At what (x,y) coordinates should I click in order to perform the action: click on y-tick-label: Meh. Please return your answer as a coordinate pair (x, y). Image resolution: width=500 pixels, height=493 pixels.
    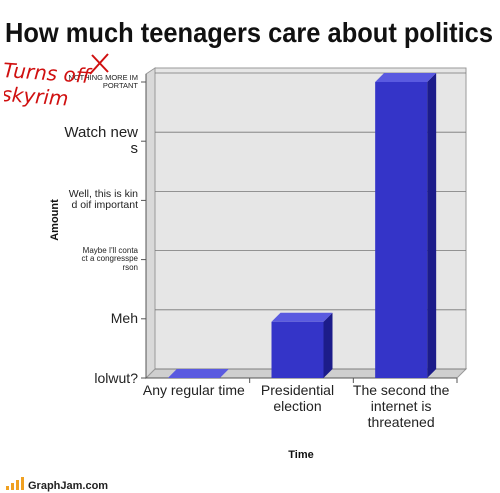
    Looking at the image, I should click on (124, 318).